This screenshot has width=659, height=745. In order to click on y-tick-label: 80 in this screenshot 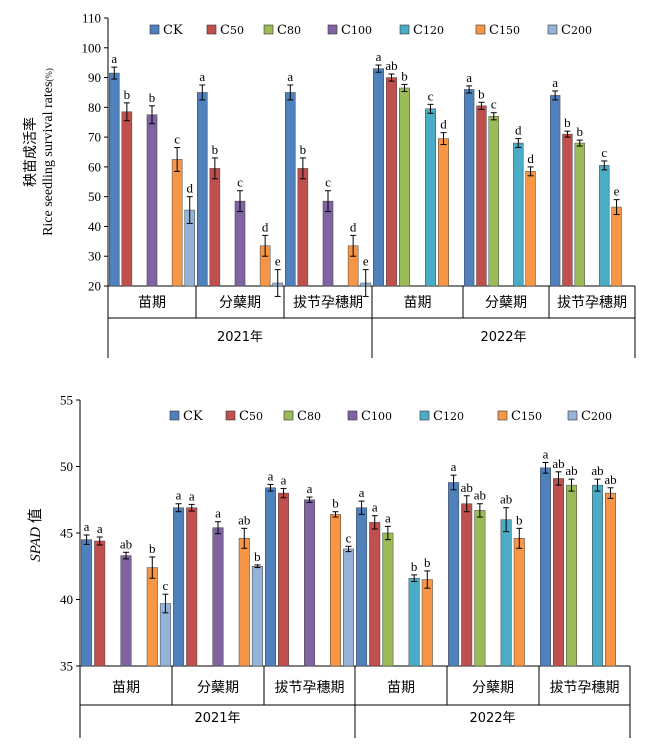, I will do `click(94, 107)`.